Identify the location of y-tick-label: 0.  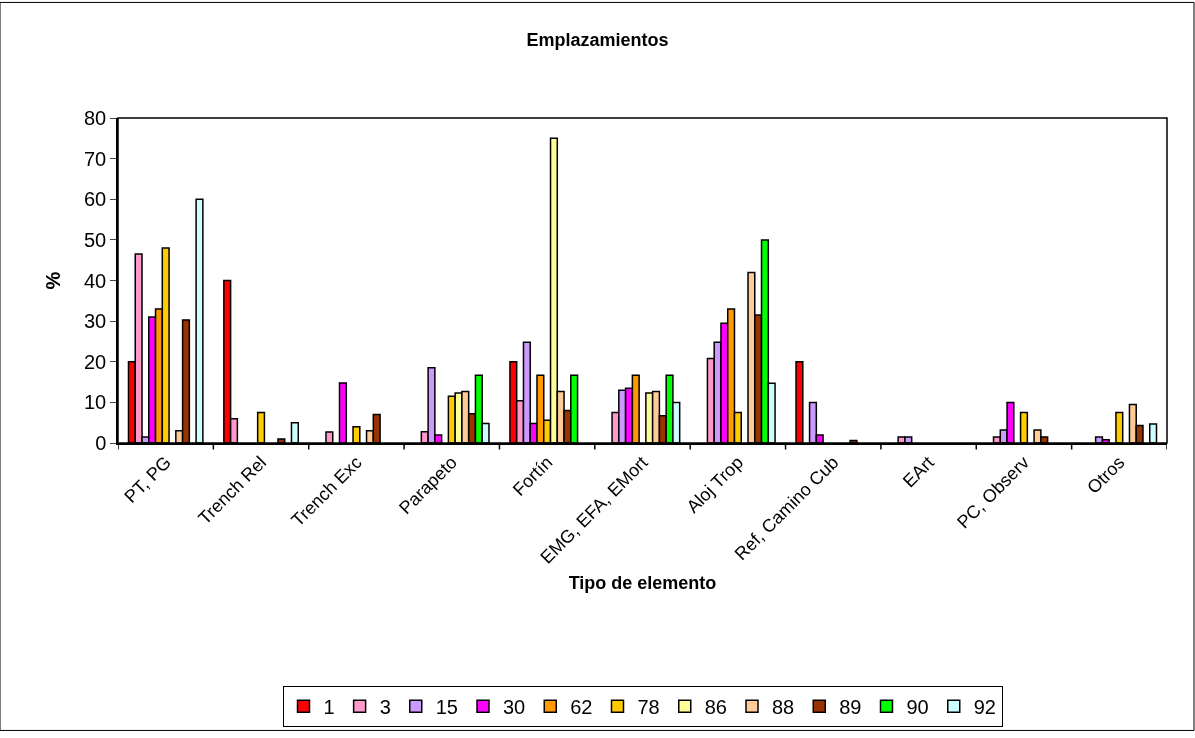
(101, 443).